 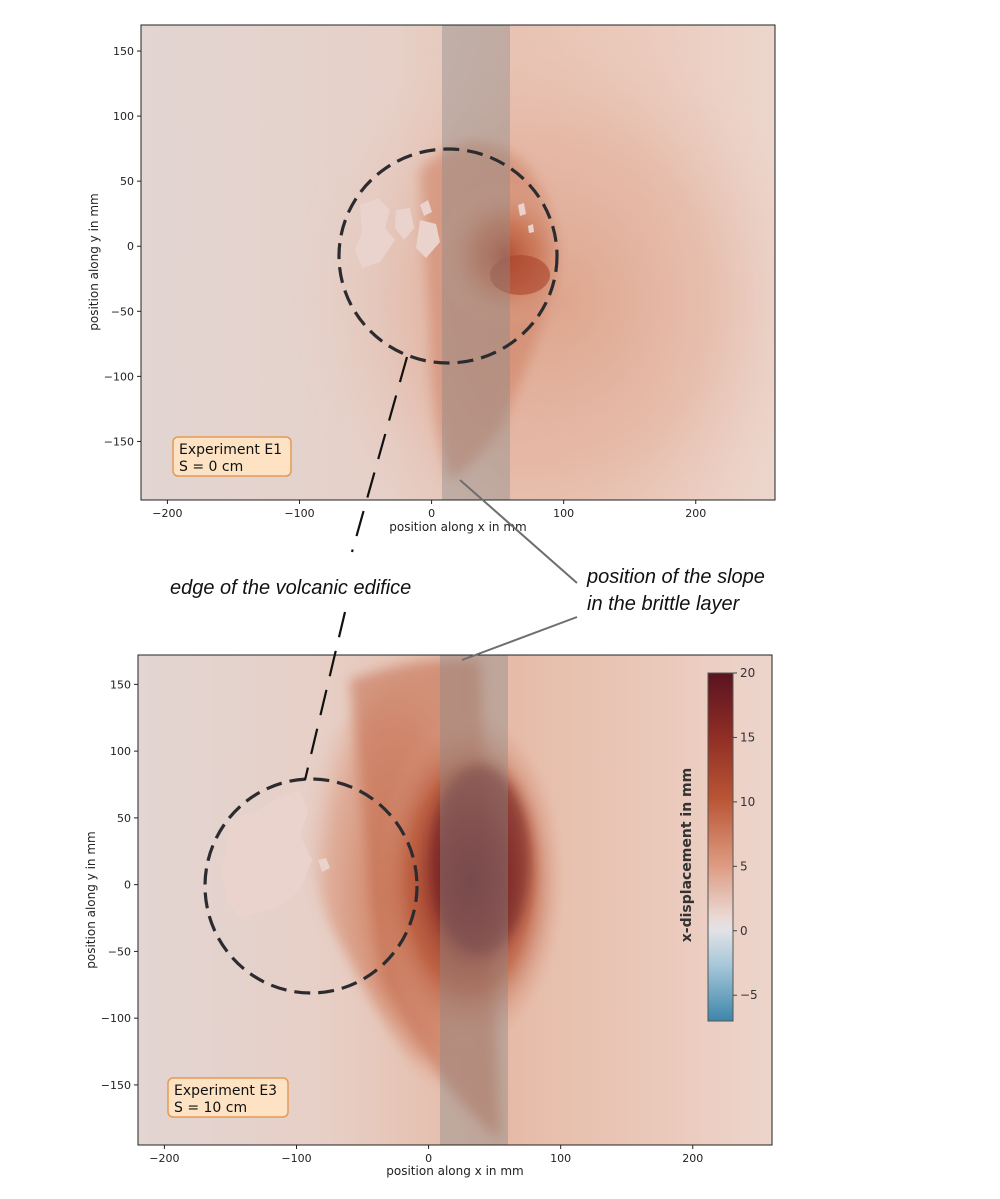 I want to click on e3-y-tick-label: −50, so click(x=119, y=951).